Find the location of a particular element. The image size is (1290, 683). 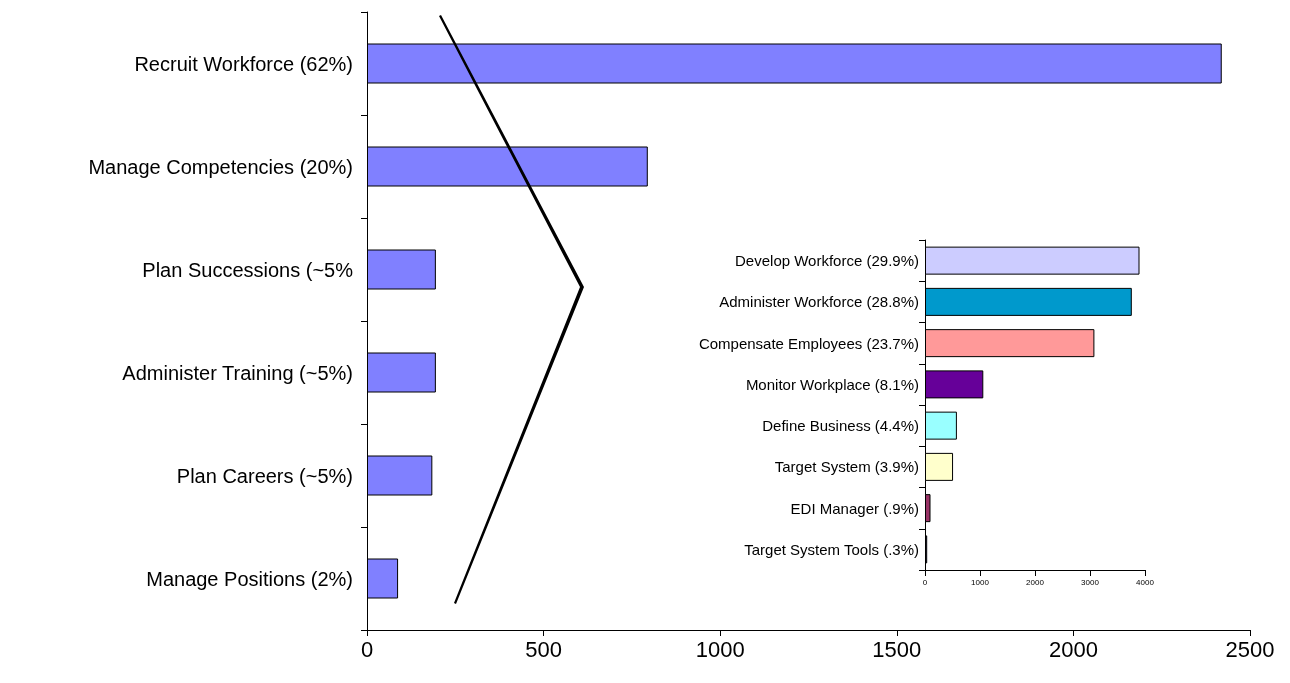

y-tick-label: Target System (3.9%) is located at coordinates (846, 467).